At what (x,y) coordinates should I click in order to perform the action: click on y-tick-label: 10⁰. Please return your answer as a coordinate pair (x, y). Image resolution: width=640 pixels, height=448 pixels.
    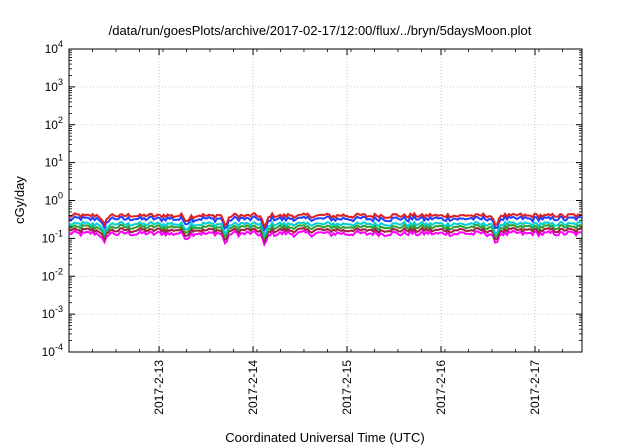
    Looking at the image, I should click on (54, 199).